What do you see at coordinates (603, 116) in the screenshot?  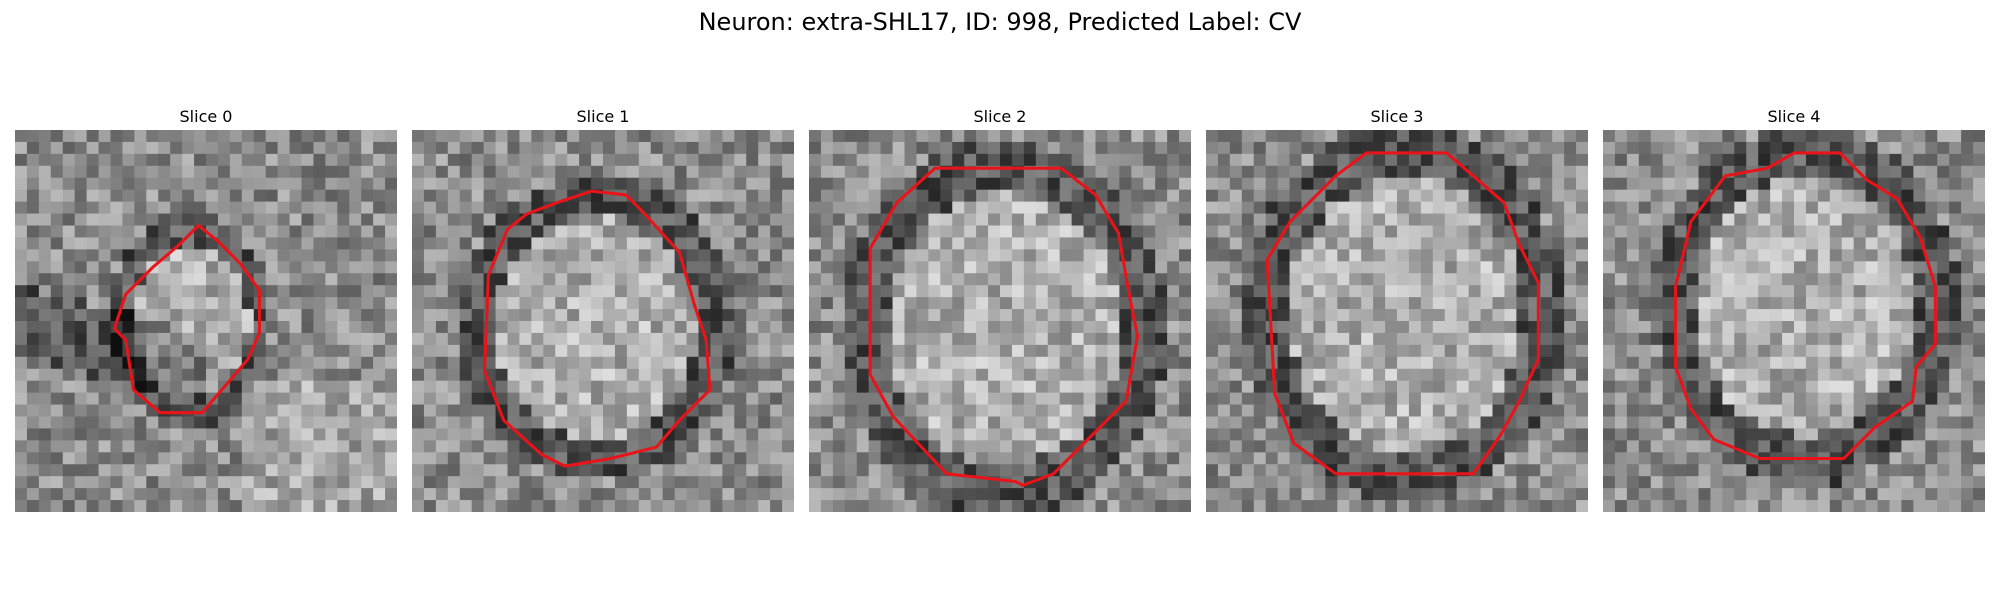 I see `slice-title-1: Slice 1` at bounding box center [603, 116].